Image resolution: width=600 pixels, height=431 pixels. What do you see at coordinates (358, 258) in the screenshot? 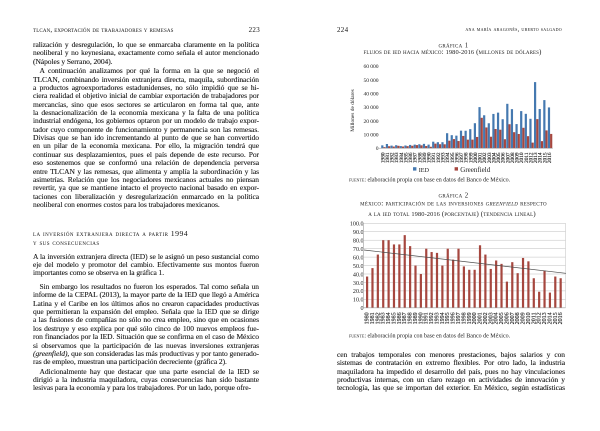
I see `svg-text: 60.0` at bounding box center [358, 258].